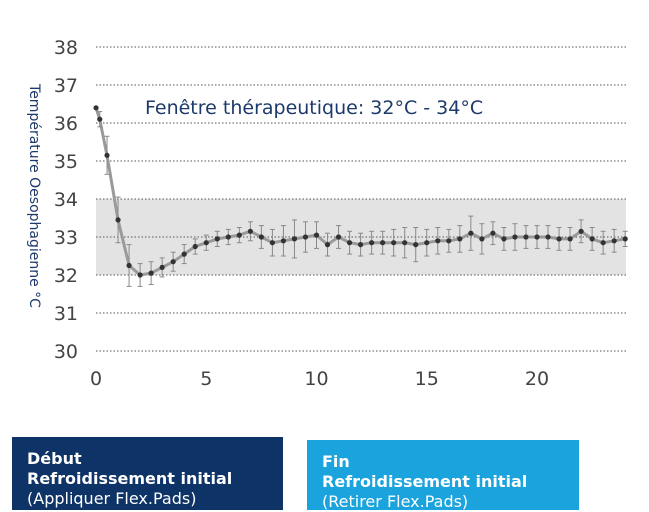 The width and height of the screenshot is (649, 512). What do you see at coordinates (336, 461) in the screenshot?
I see `end-box-line1: Fin` at bounding box center [336, 461].